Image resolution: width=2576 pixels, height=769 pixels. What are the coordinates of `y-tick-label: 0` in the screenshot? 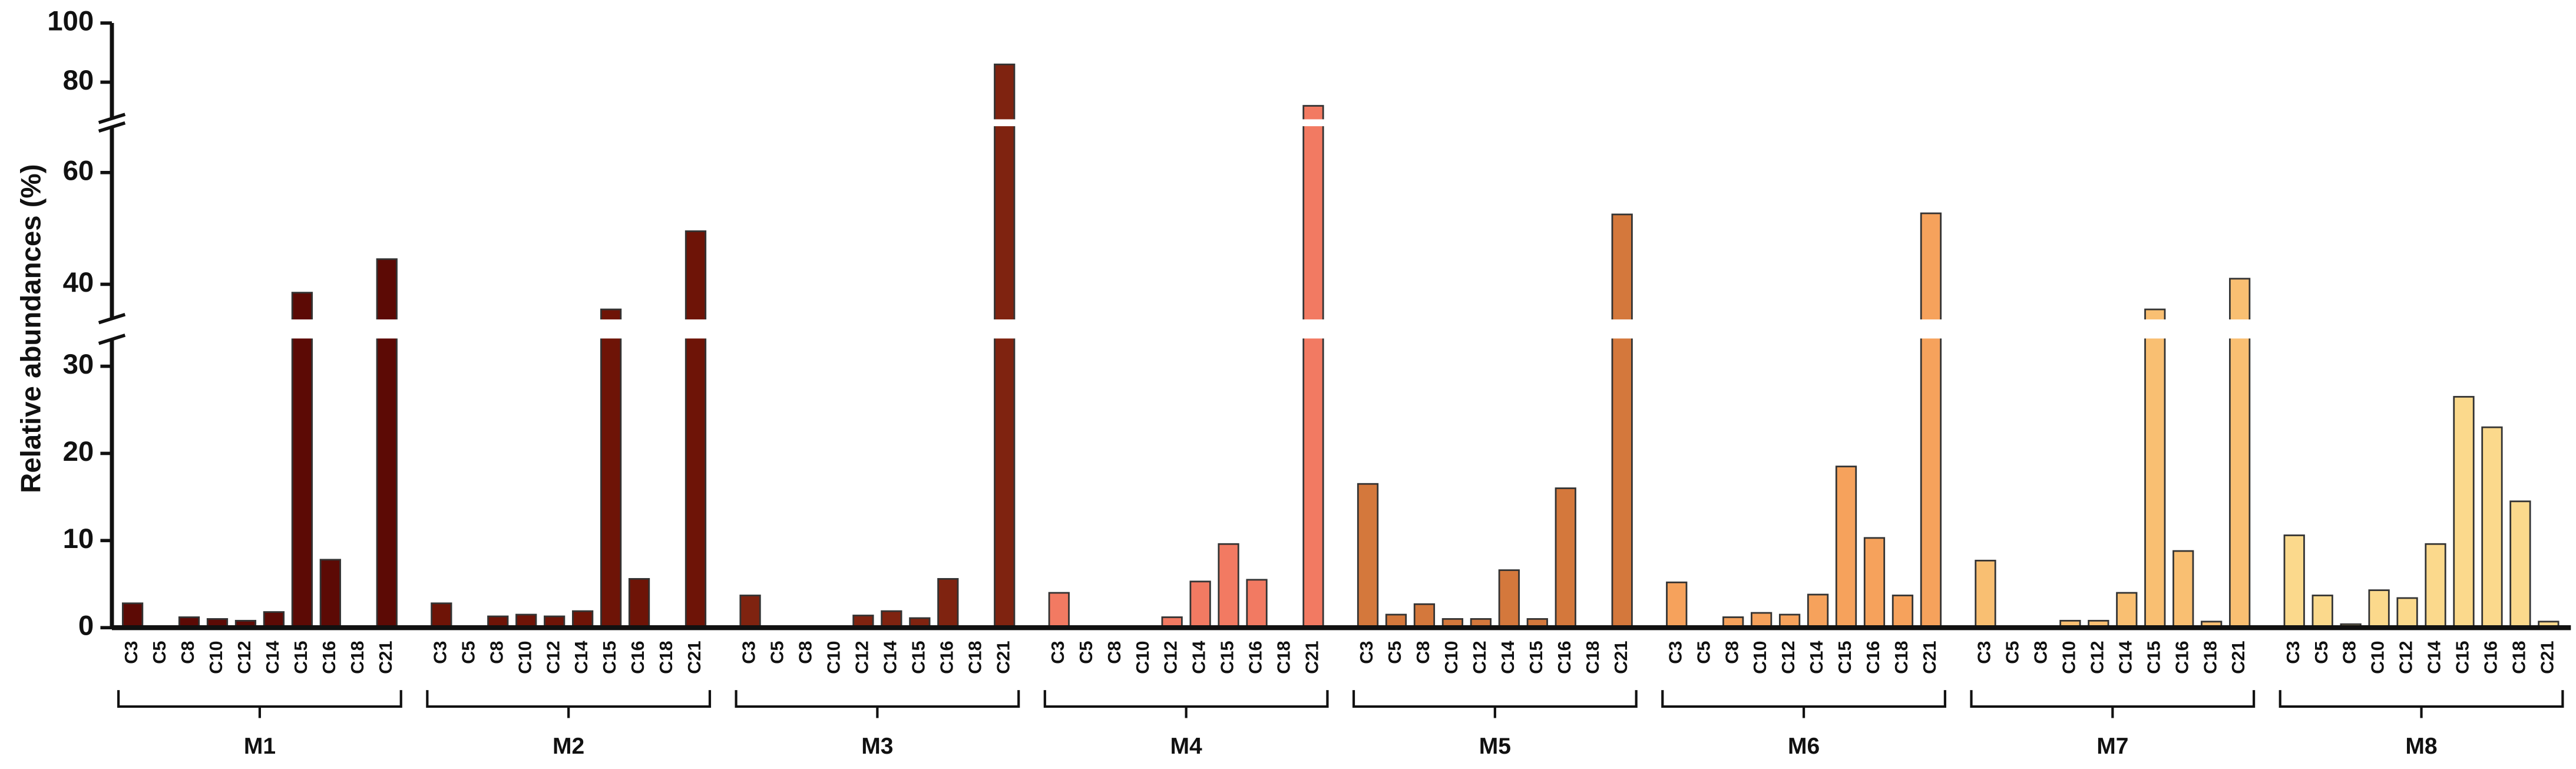 It's located at (86, 626).